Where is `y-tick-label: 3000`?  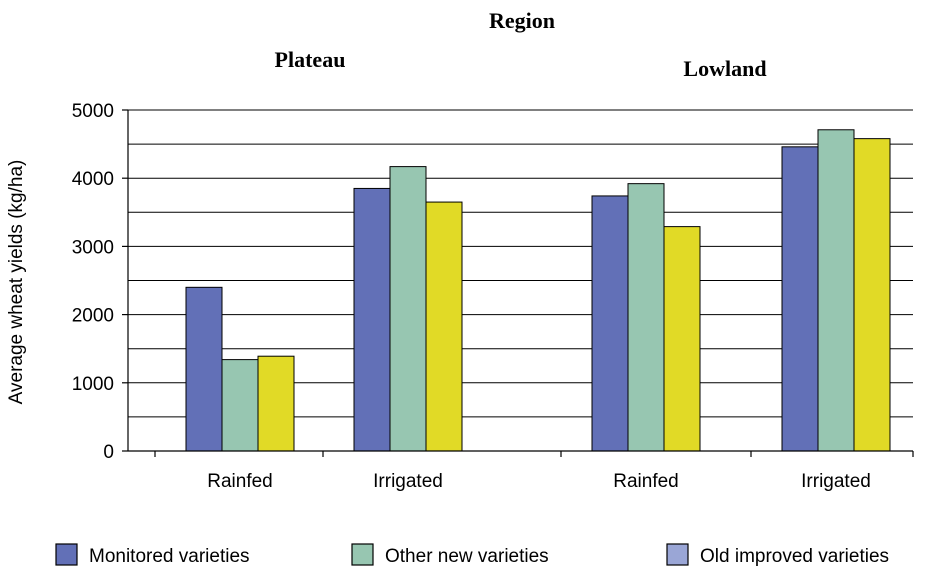 y-tick-label: 3000 is located at coordinates (93, 247).